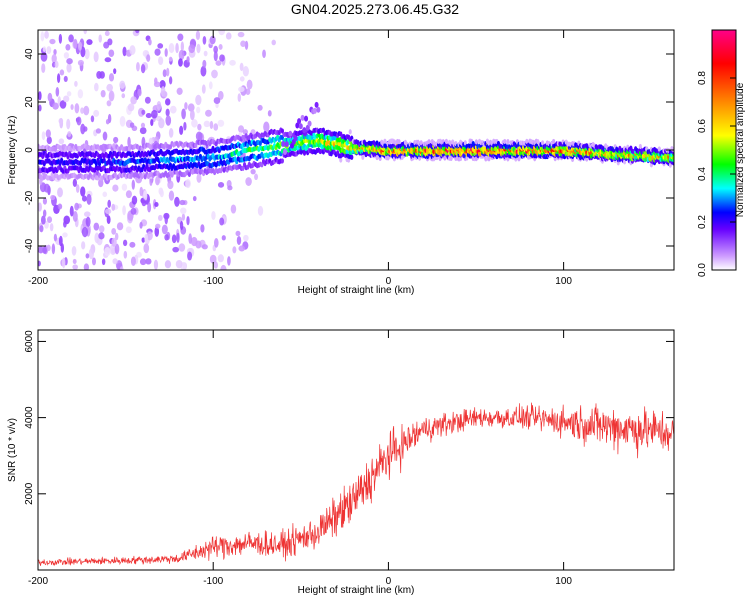 The width and height of the screenshot is (750, 600). What do you see at coordinates (38, 581) in the screenshot?
I see `snr-x-tick-label: -200` at bounding box center [38, 581].